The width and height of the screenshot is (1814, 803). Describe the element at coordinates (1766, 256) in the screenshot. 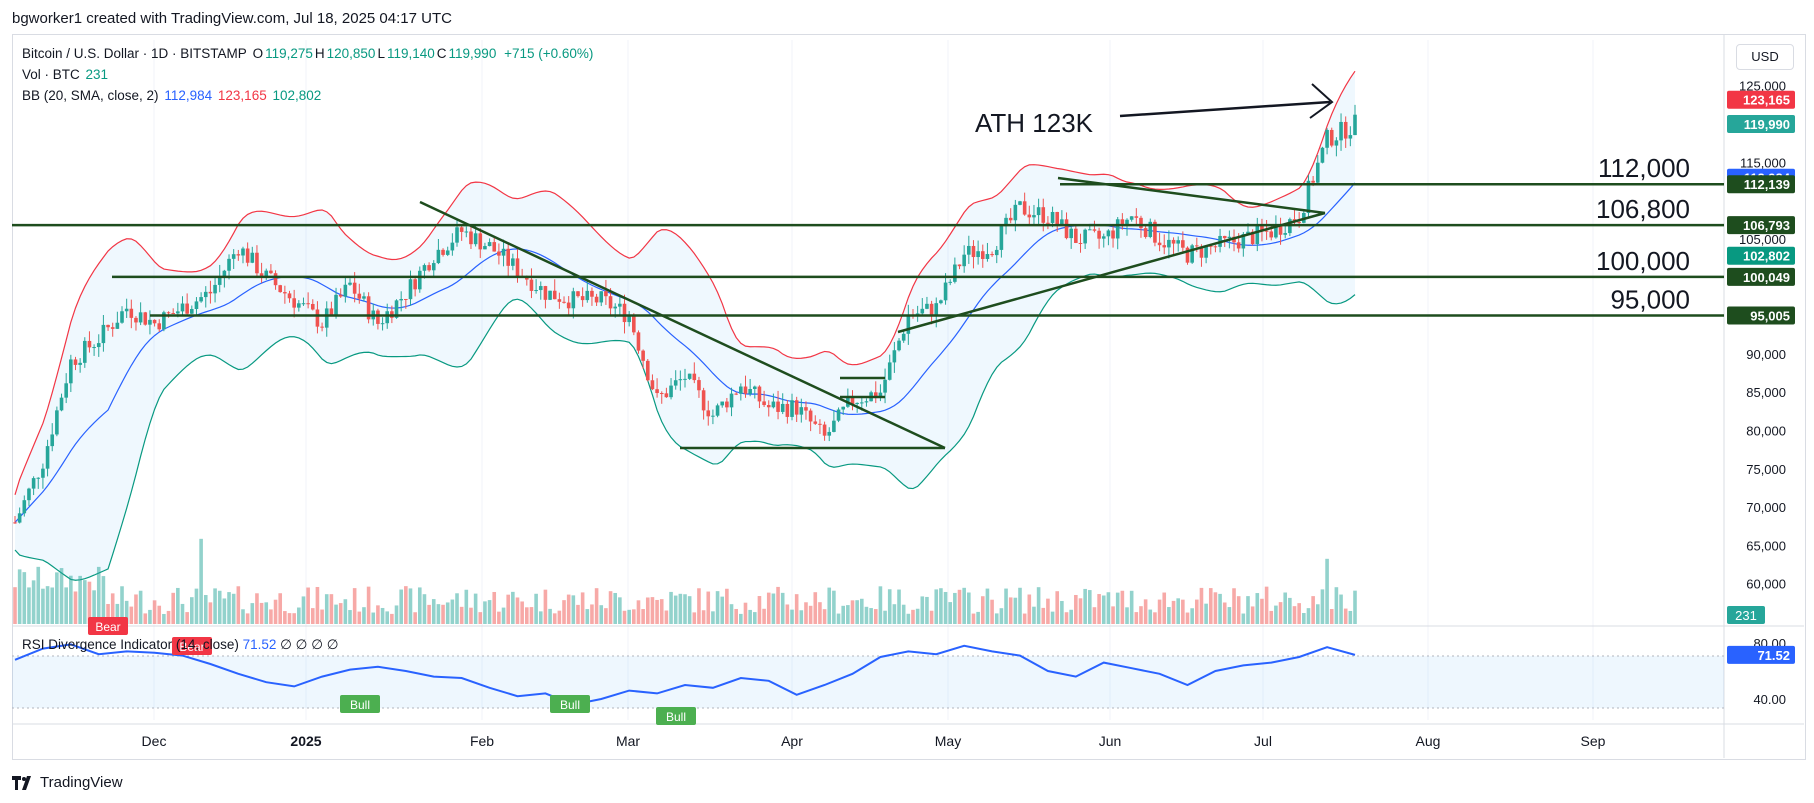

I see `price-badge-label: 102,802` at that location.